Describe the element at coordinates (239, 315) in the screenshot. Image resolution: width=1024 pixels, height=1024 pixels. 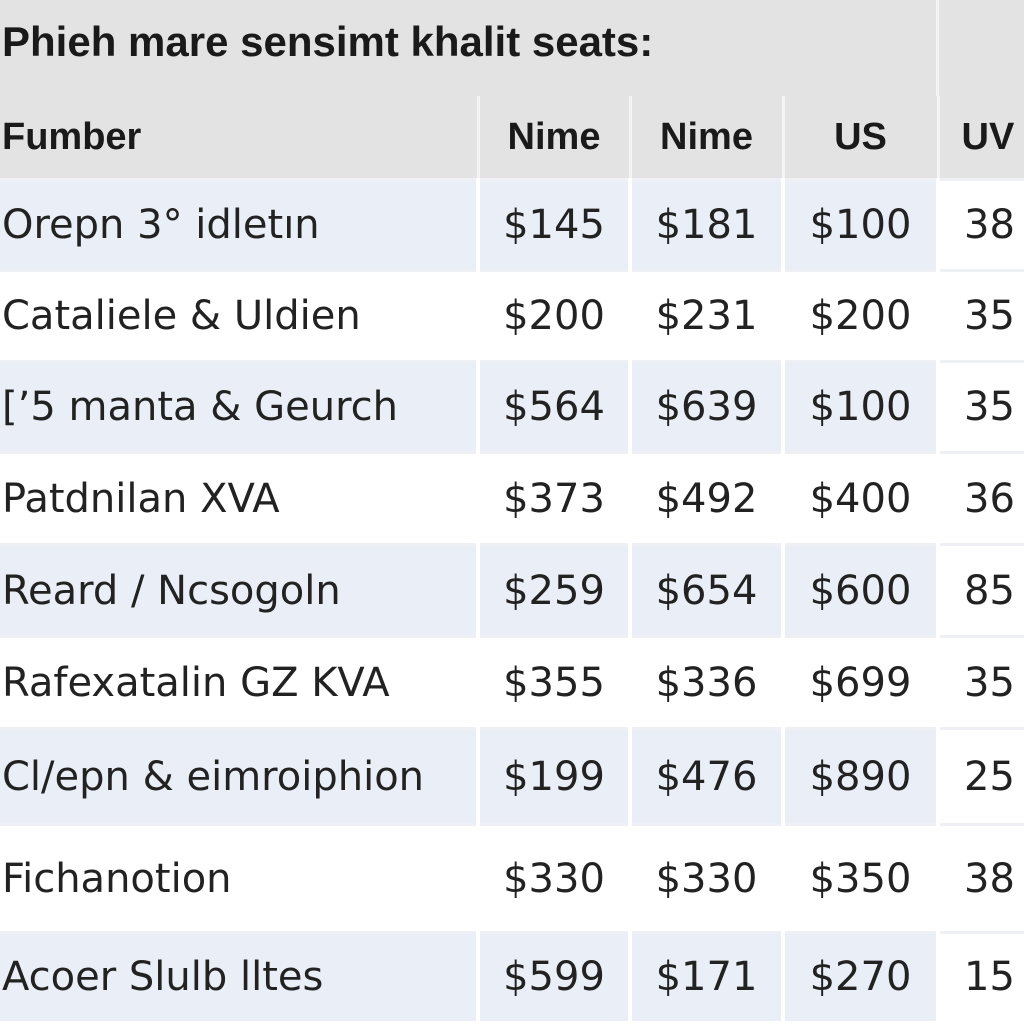
I see `row-name: Cataliele & Uldien` at that location.